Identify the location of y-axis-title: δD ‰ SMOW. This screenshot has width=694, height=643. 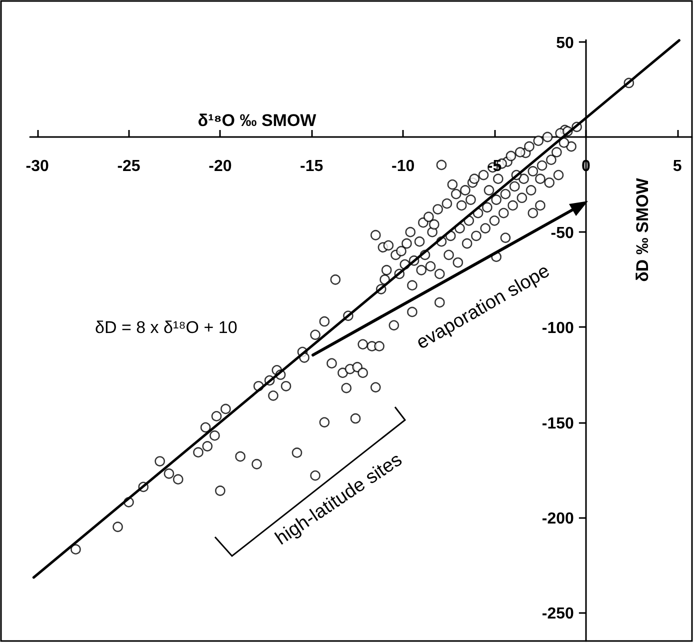
(642, 229).